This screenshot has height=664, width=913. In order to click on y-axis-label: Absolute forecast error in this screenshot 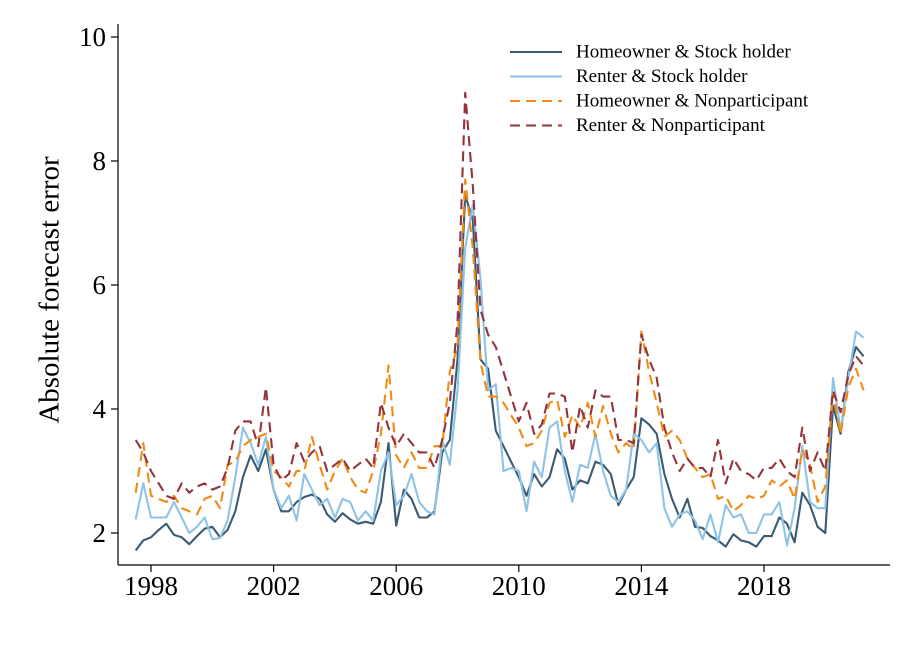, I will do `click(50, 290)`.